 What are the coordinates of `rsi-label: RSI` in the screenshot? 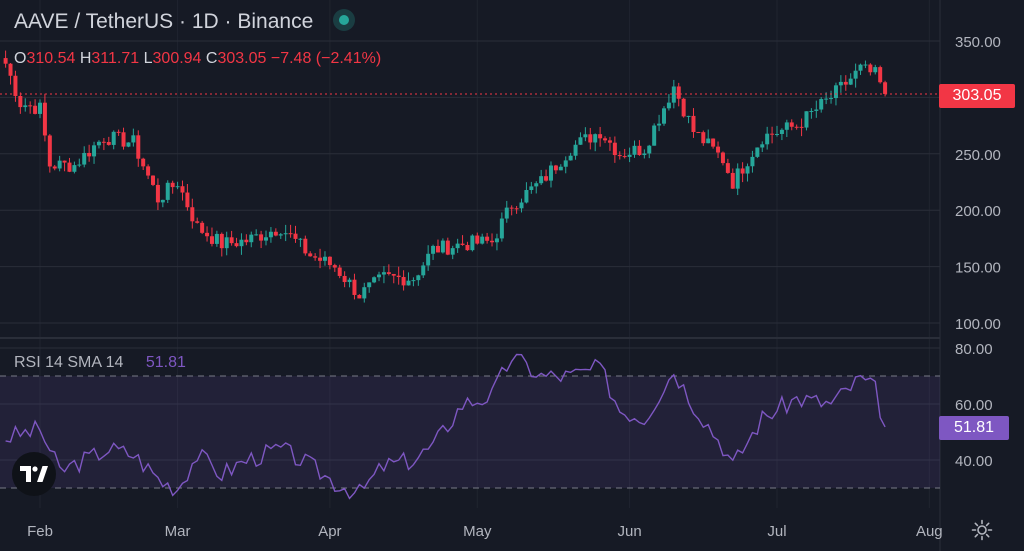 It's located at (27, 362).